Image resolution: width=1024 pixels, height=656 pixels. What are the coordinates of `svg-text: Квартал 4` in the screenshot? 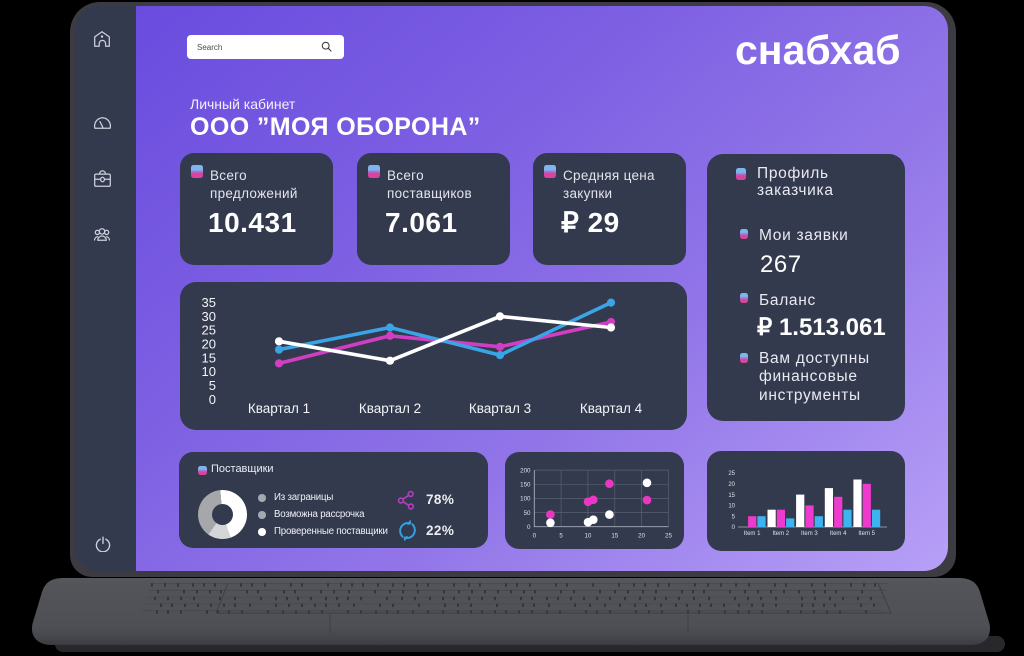 It's located at (611, 408).